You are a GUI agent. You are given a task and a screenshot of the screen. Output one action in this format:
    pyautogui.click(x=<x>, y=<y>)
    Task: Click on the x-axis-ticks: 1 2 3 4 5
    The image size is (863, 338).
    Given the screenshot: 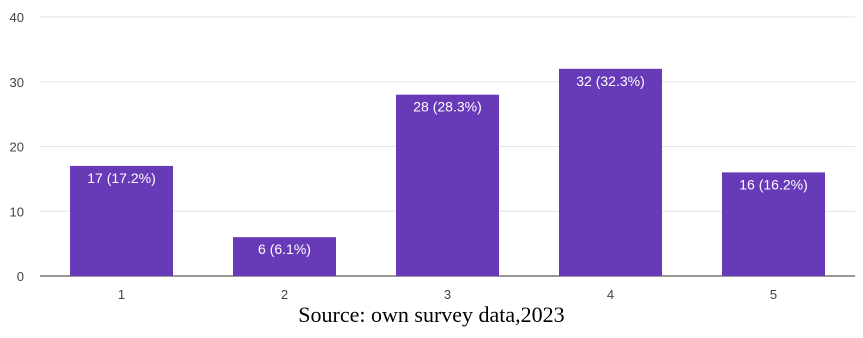 What is the action you would take?
    pyautogui.click(x=447, y=293)
    